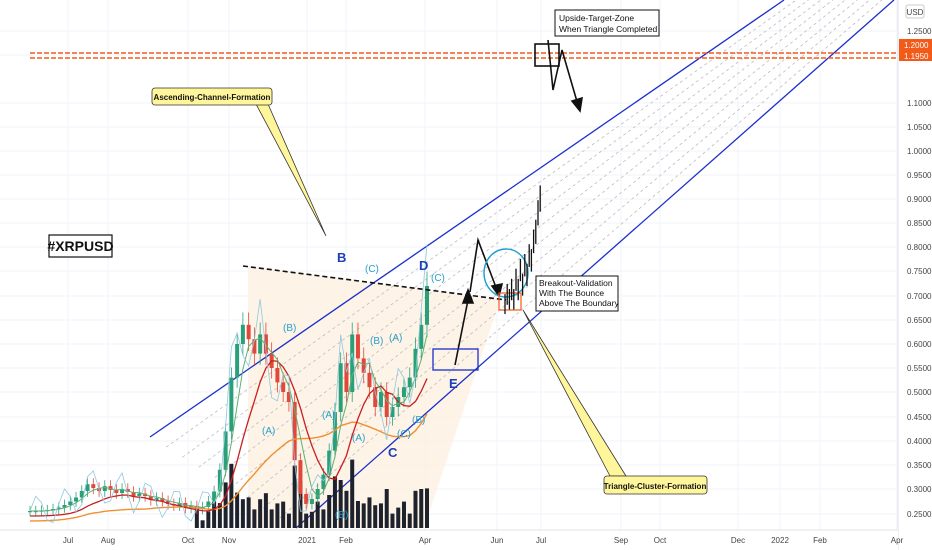 This screenshot has width=932, height=550. I want to click on wave-b-minor-1: (B), so click(289, 328).